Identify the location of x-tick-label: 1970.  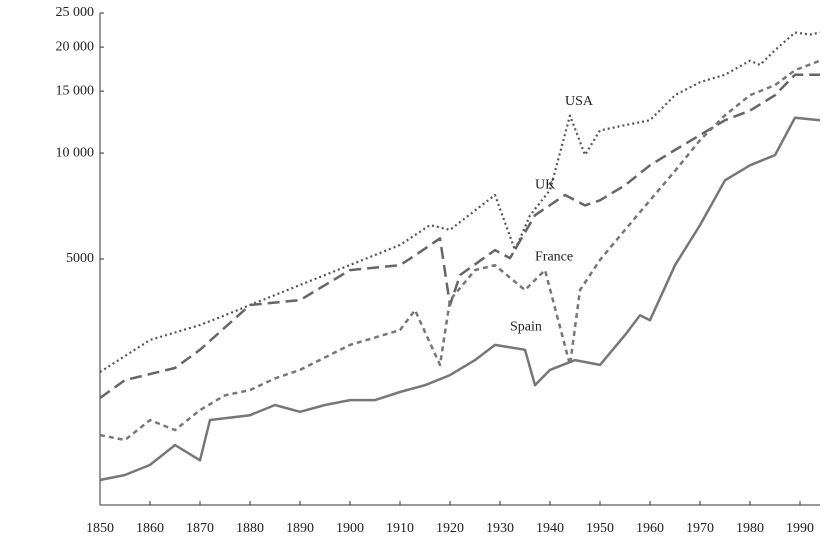
(700, 528).